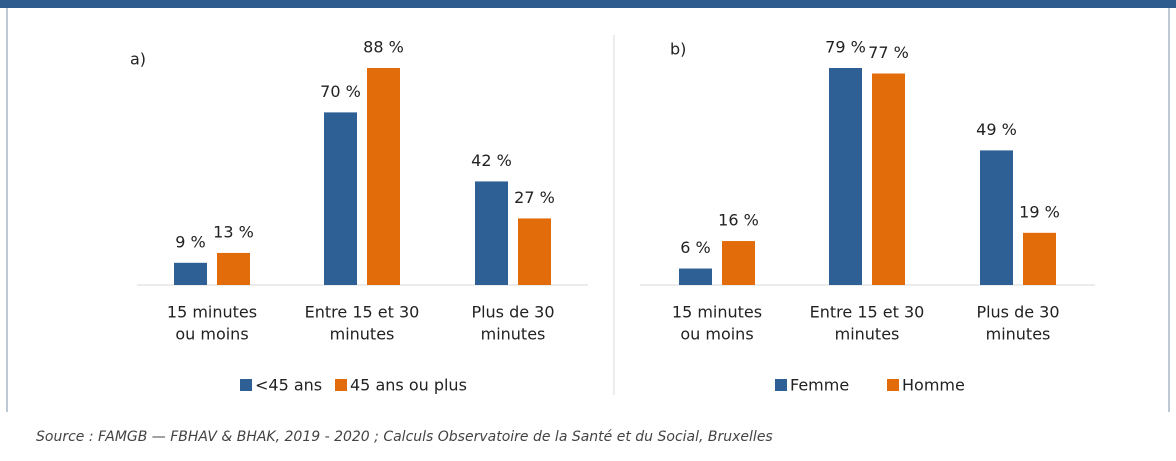 The height and width of the screenshot is (461, 1176). Describe the element at coordinates (534, 197) in the screenshot. I see `data-label: 27 %` at that location.